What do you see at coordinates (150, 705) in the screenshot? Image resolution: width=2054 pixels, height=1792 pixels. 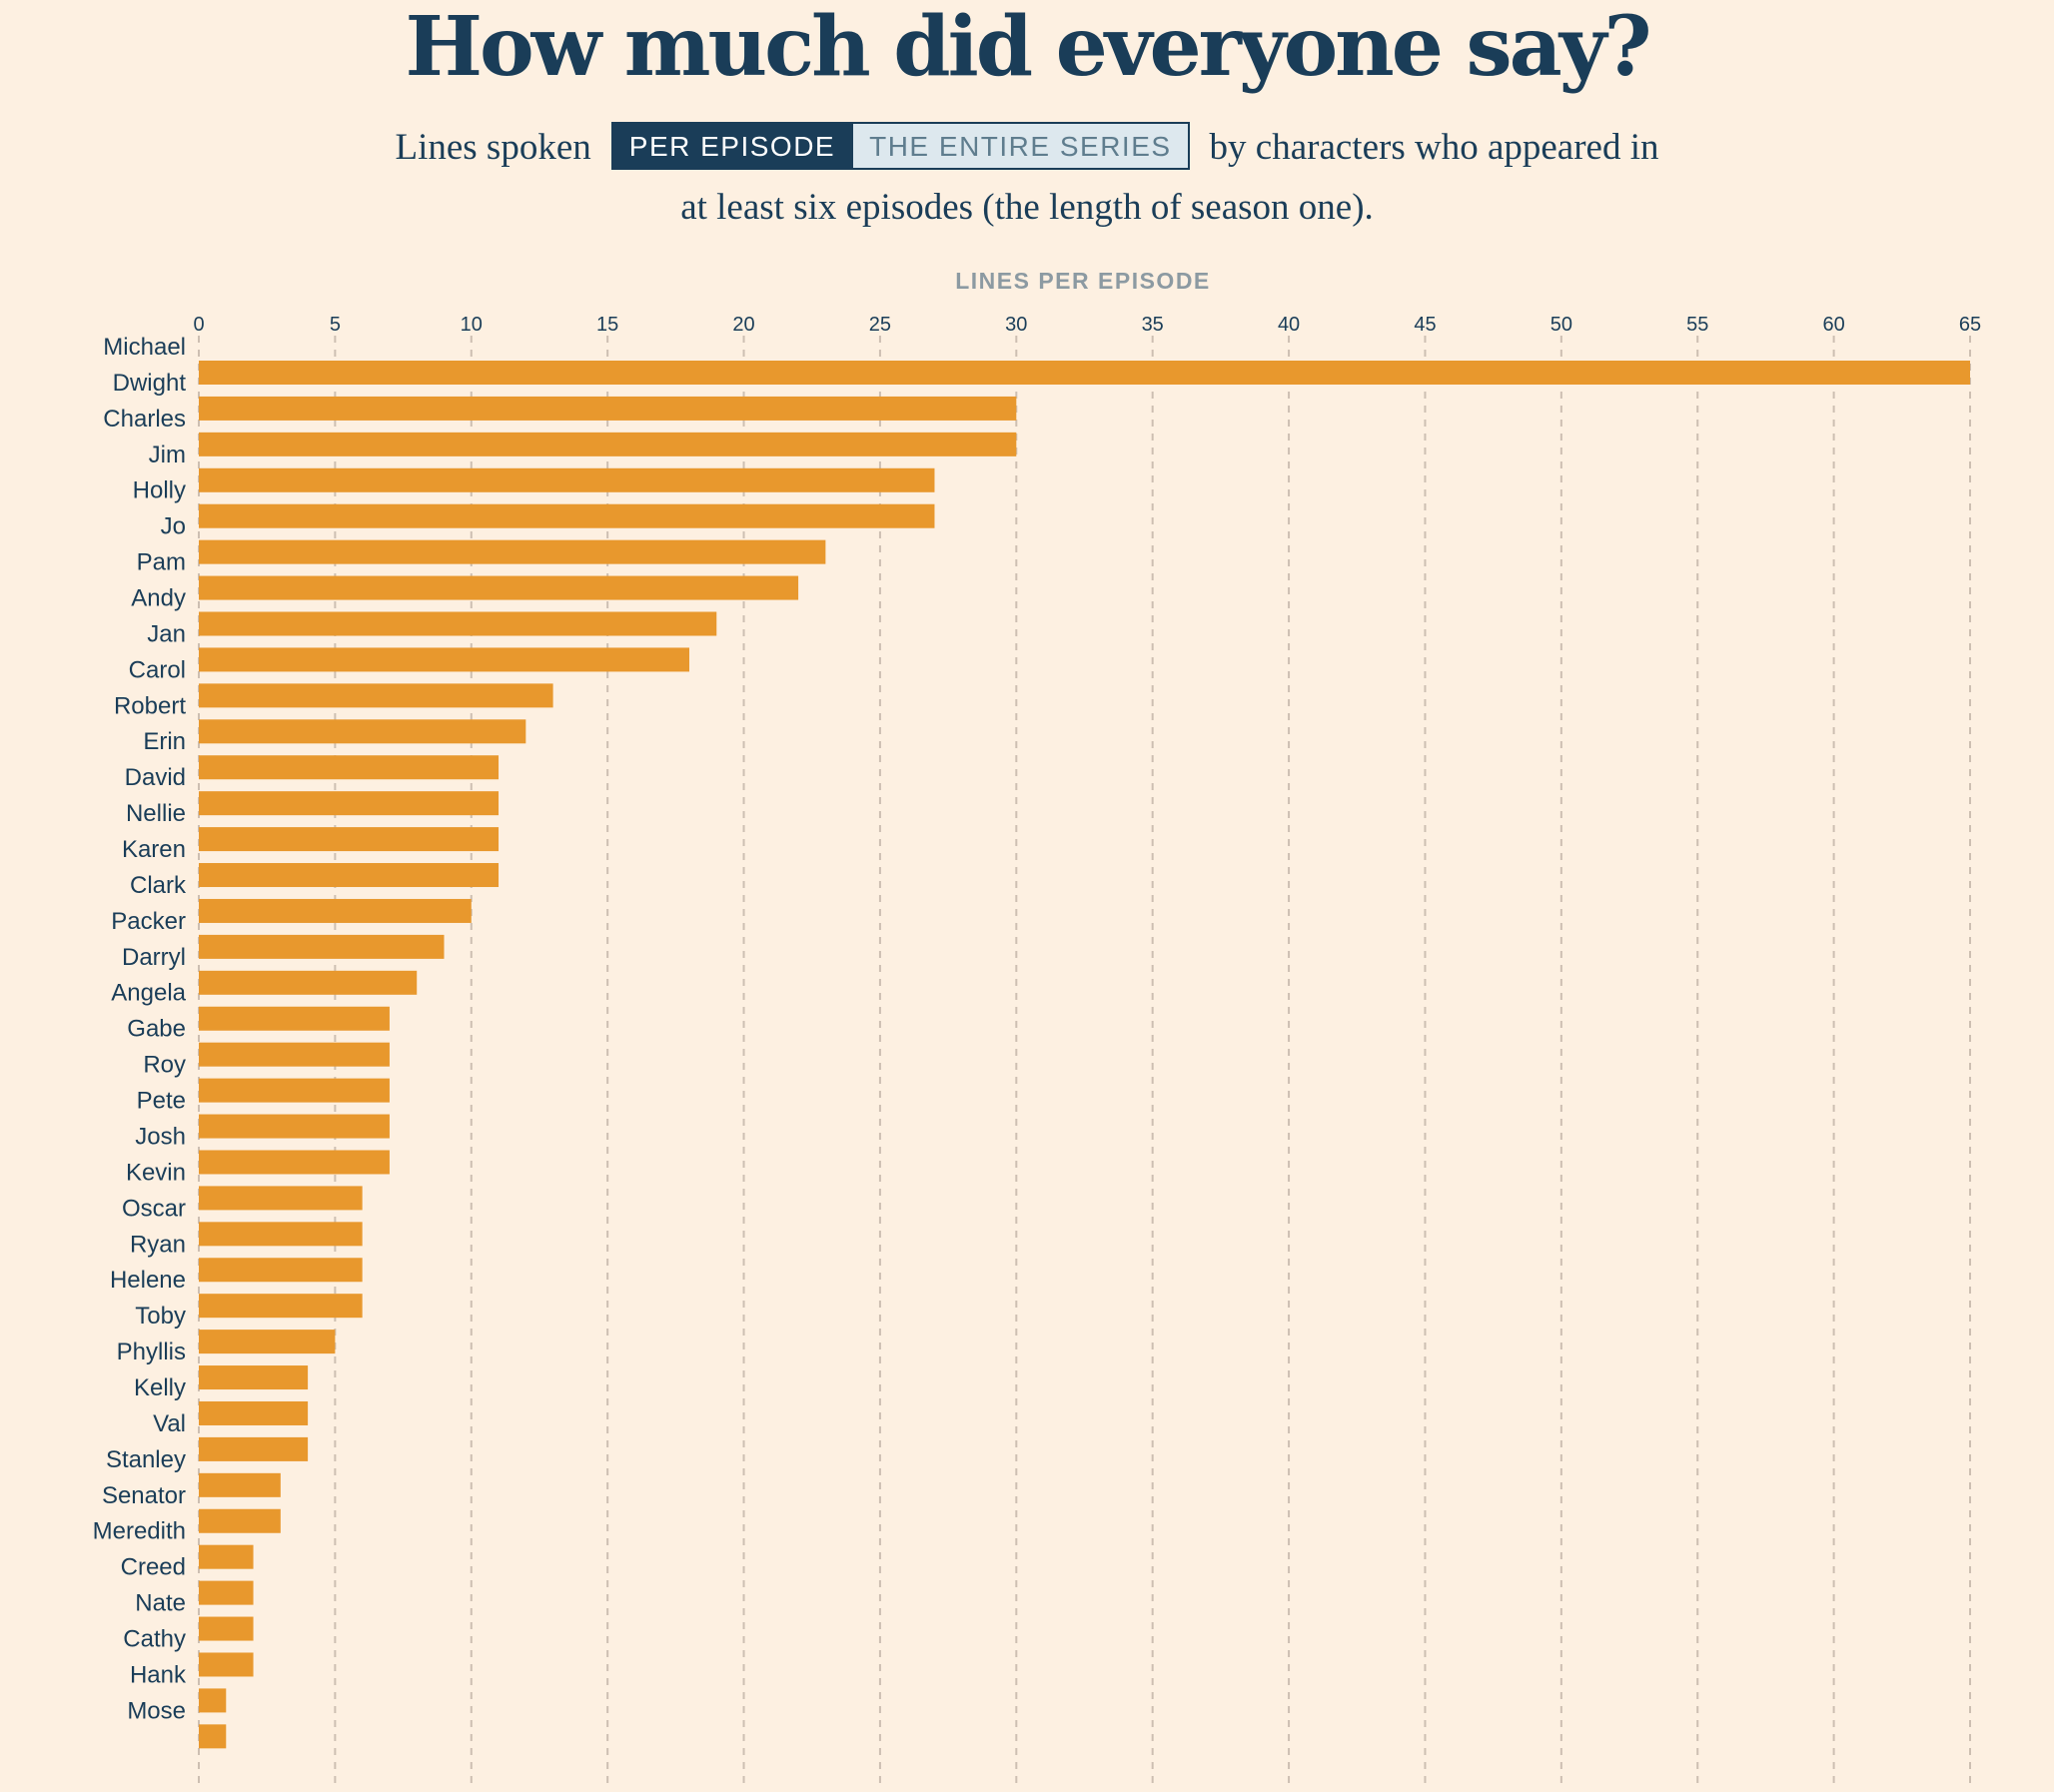 I see `category-label: Robert` at bounding box center [150, 705].